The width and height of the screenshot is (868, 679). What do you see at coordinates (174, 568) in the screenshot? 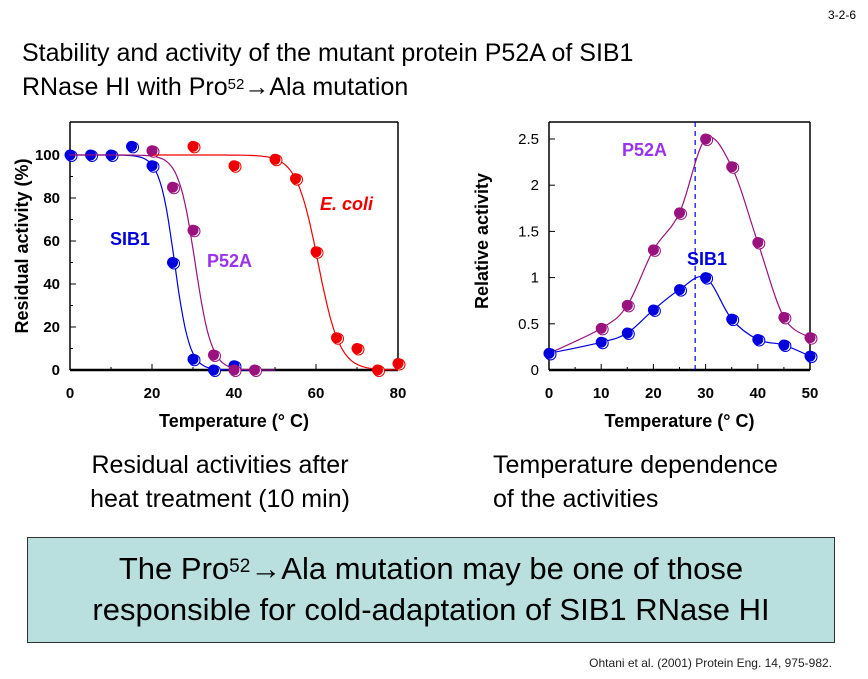
I see `conclusion-line-1-pre: The Pro` at bounding box center [174, 568].